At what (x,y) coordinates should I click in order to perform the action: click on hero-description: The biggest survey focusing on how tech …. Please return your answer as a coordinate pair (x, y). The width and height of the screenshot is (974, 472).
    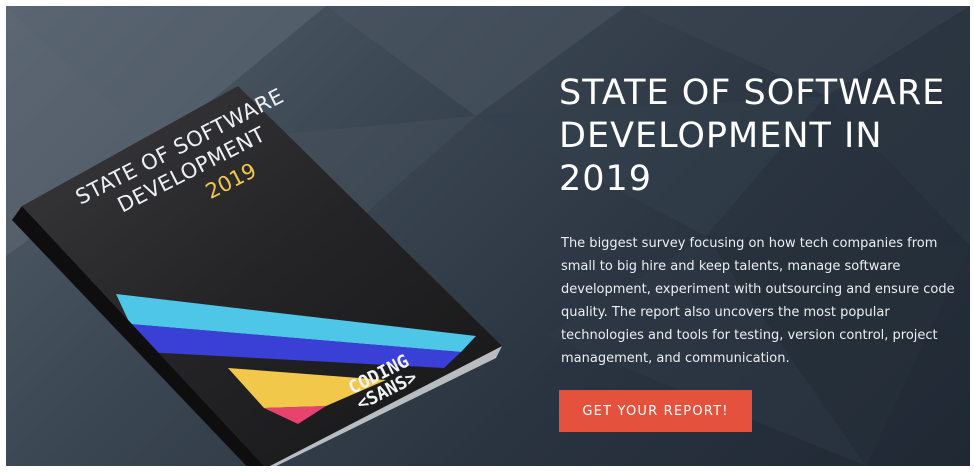
    Looking at the image, I should click on (758, 301).